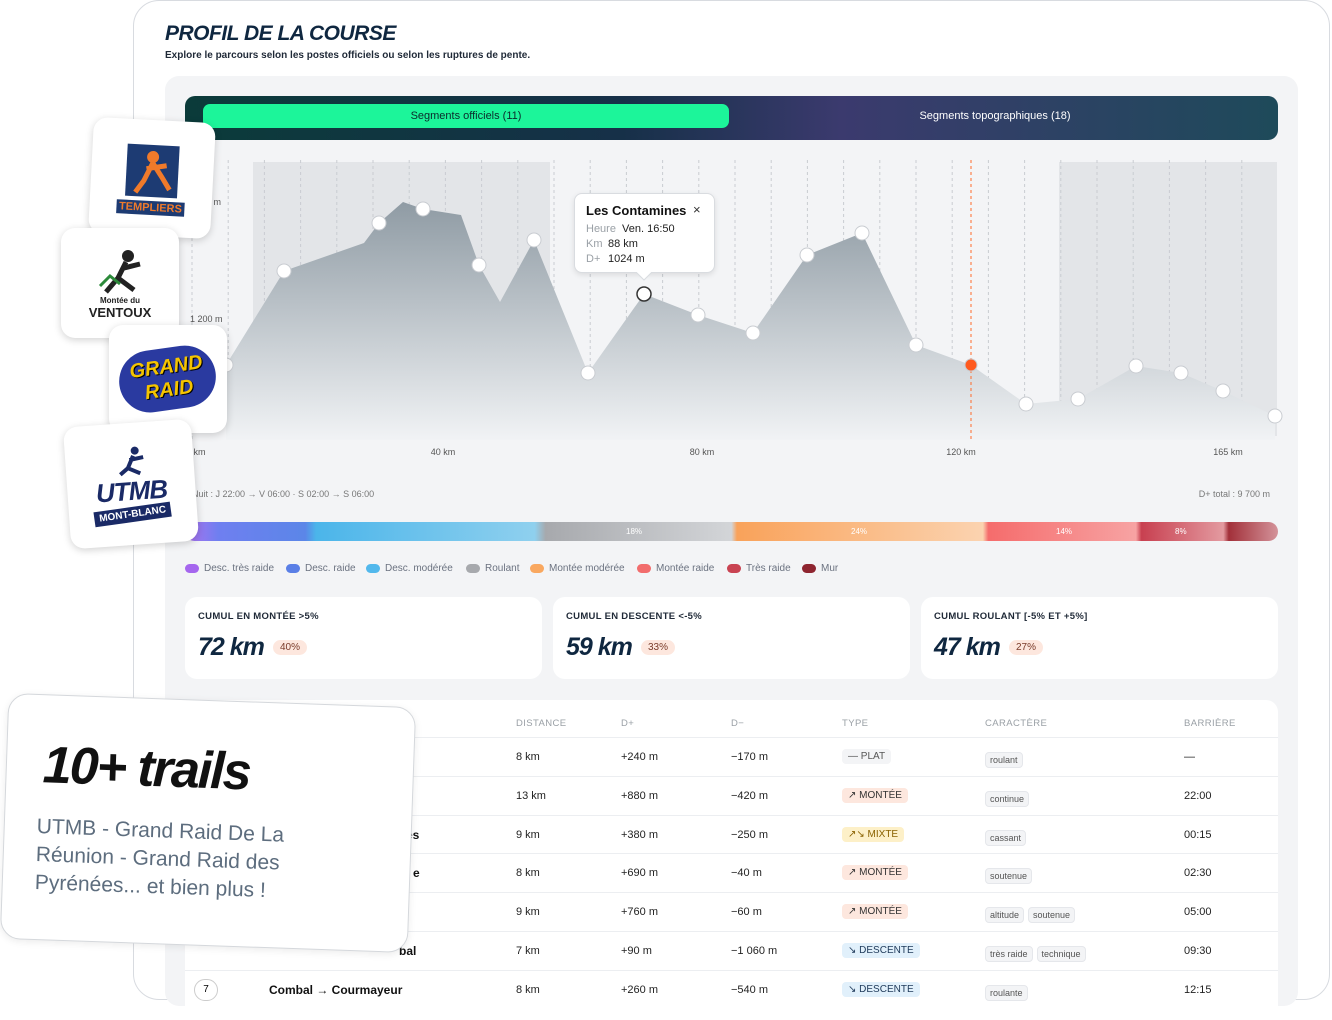 This screenshot has width=1332, height=1020. What do you see at coordinates (152, 178) in the screenshot?
I see `logo-templiers: TEMPLIERS` at bounding box center [152, 178].